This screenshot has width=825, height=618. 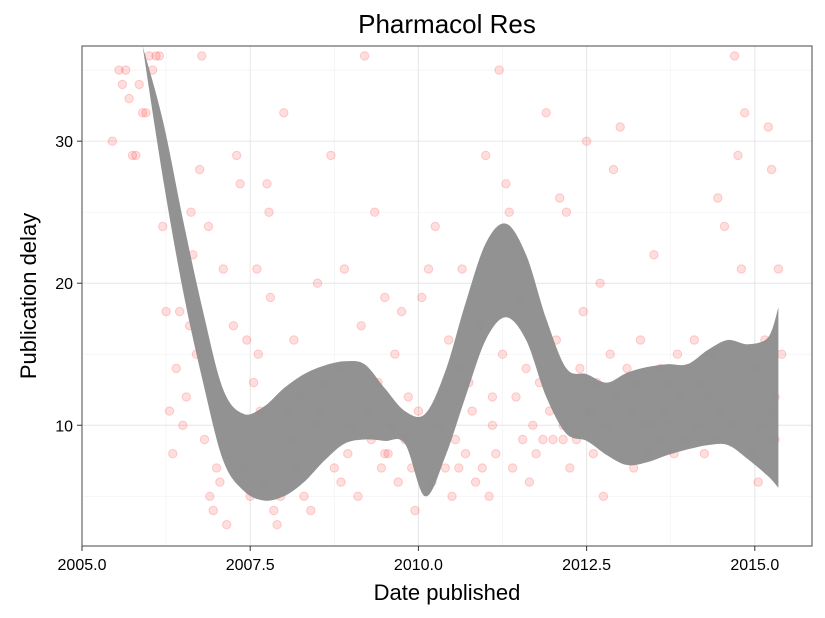 What do you see at coordinates (418, 565) in the screenshot?
I see `x-tick-label: 2010.0` at bounding box center [418, 565].